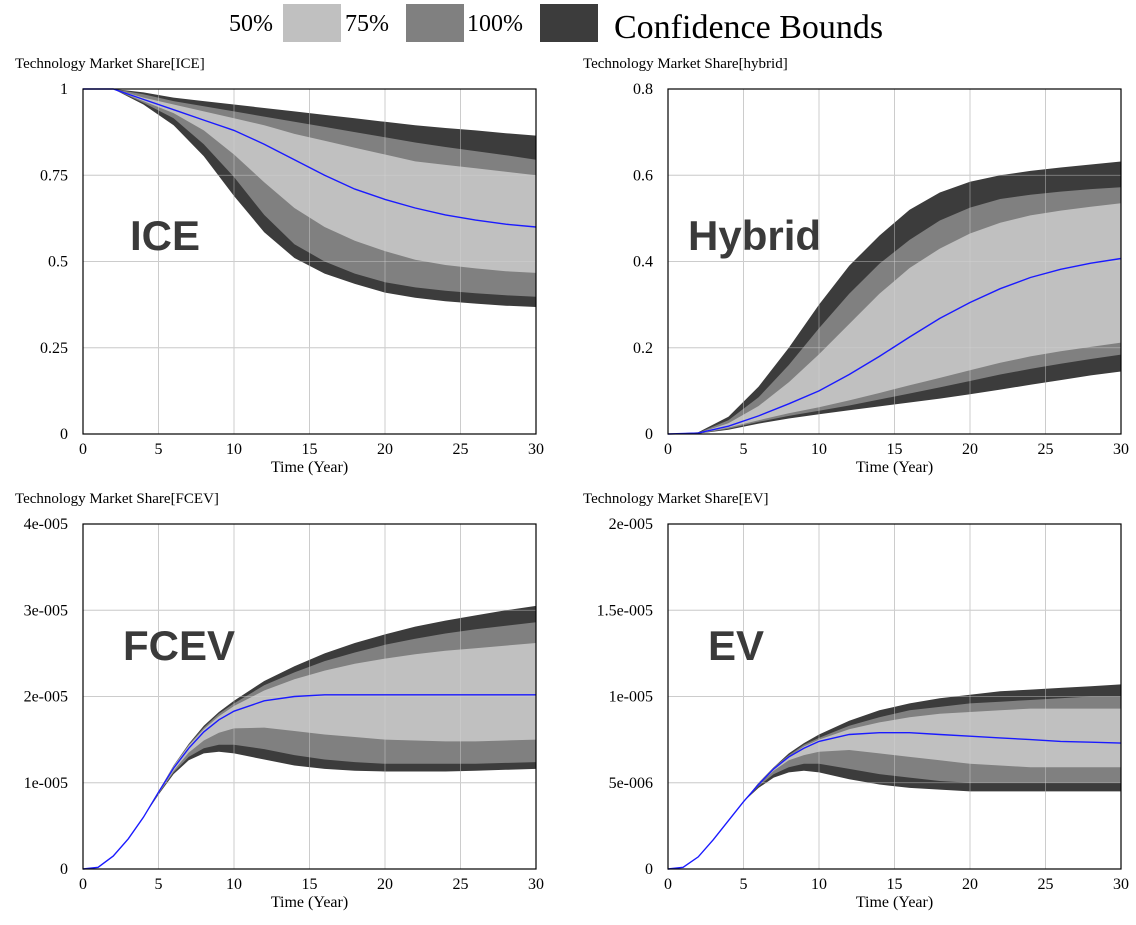  What do you see at coordinates (309, 782) in the screenshot?
I see `median-line-fcev` at bounding box center [309, 782].